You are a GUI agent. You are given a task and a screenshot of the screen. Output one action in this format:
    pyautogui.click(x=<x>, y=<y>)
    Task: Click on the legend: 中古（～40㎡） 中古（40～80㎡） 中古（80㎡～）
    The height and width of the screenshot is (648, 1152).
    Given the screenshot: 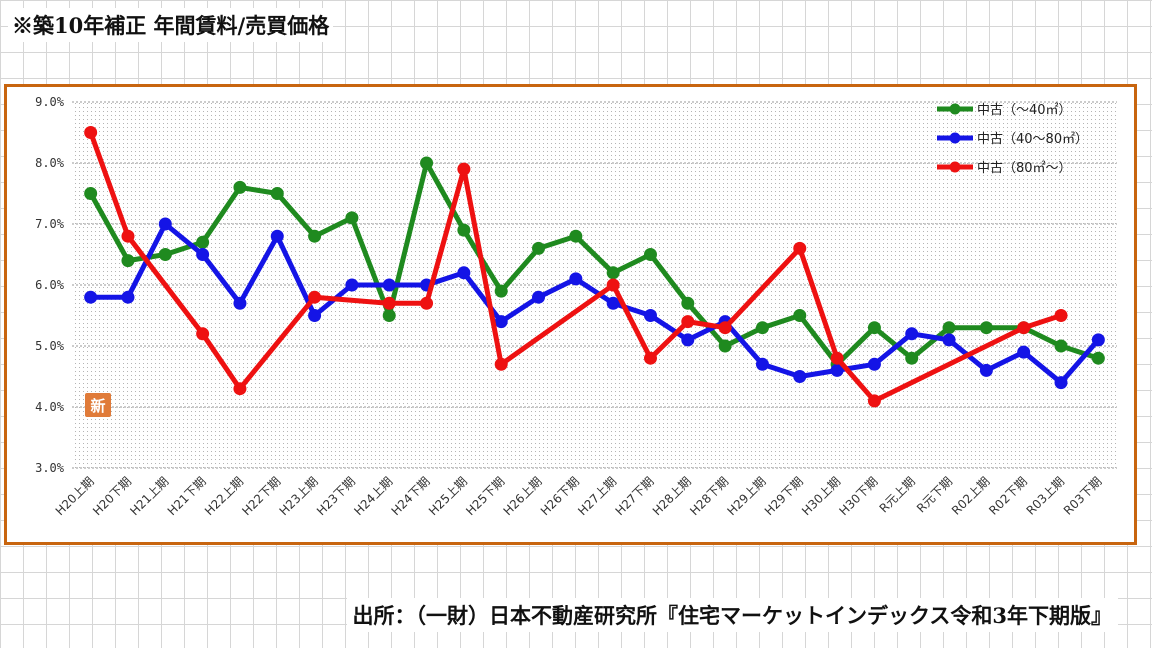 What is the action you would take?
    pyautogui.click(x=1012, y=139)
    